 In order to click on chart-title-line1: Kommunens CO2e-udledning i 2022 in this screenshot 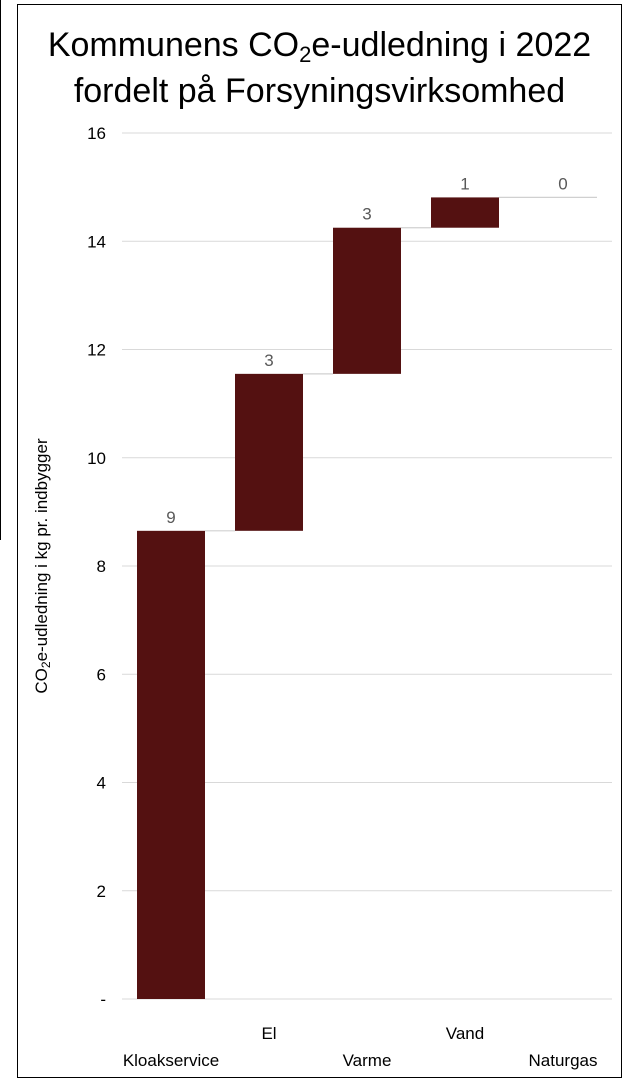, I will do `click(319, 46)`.